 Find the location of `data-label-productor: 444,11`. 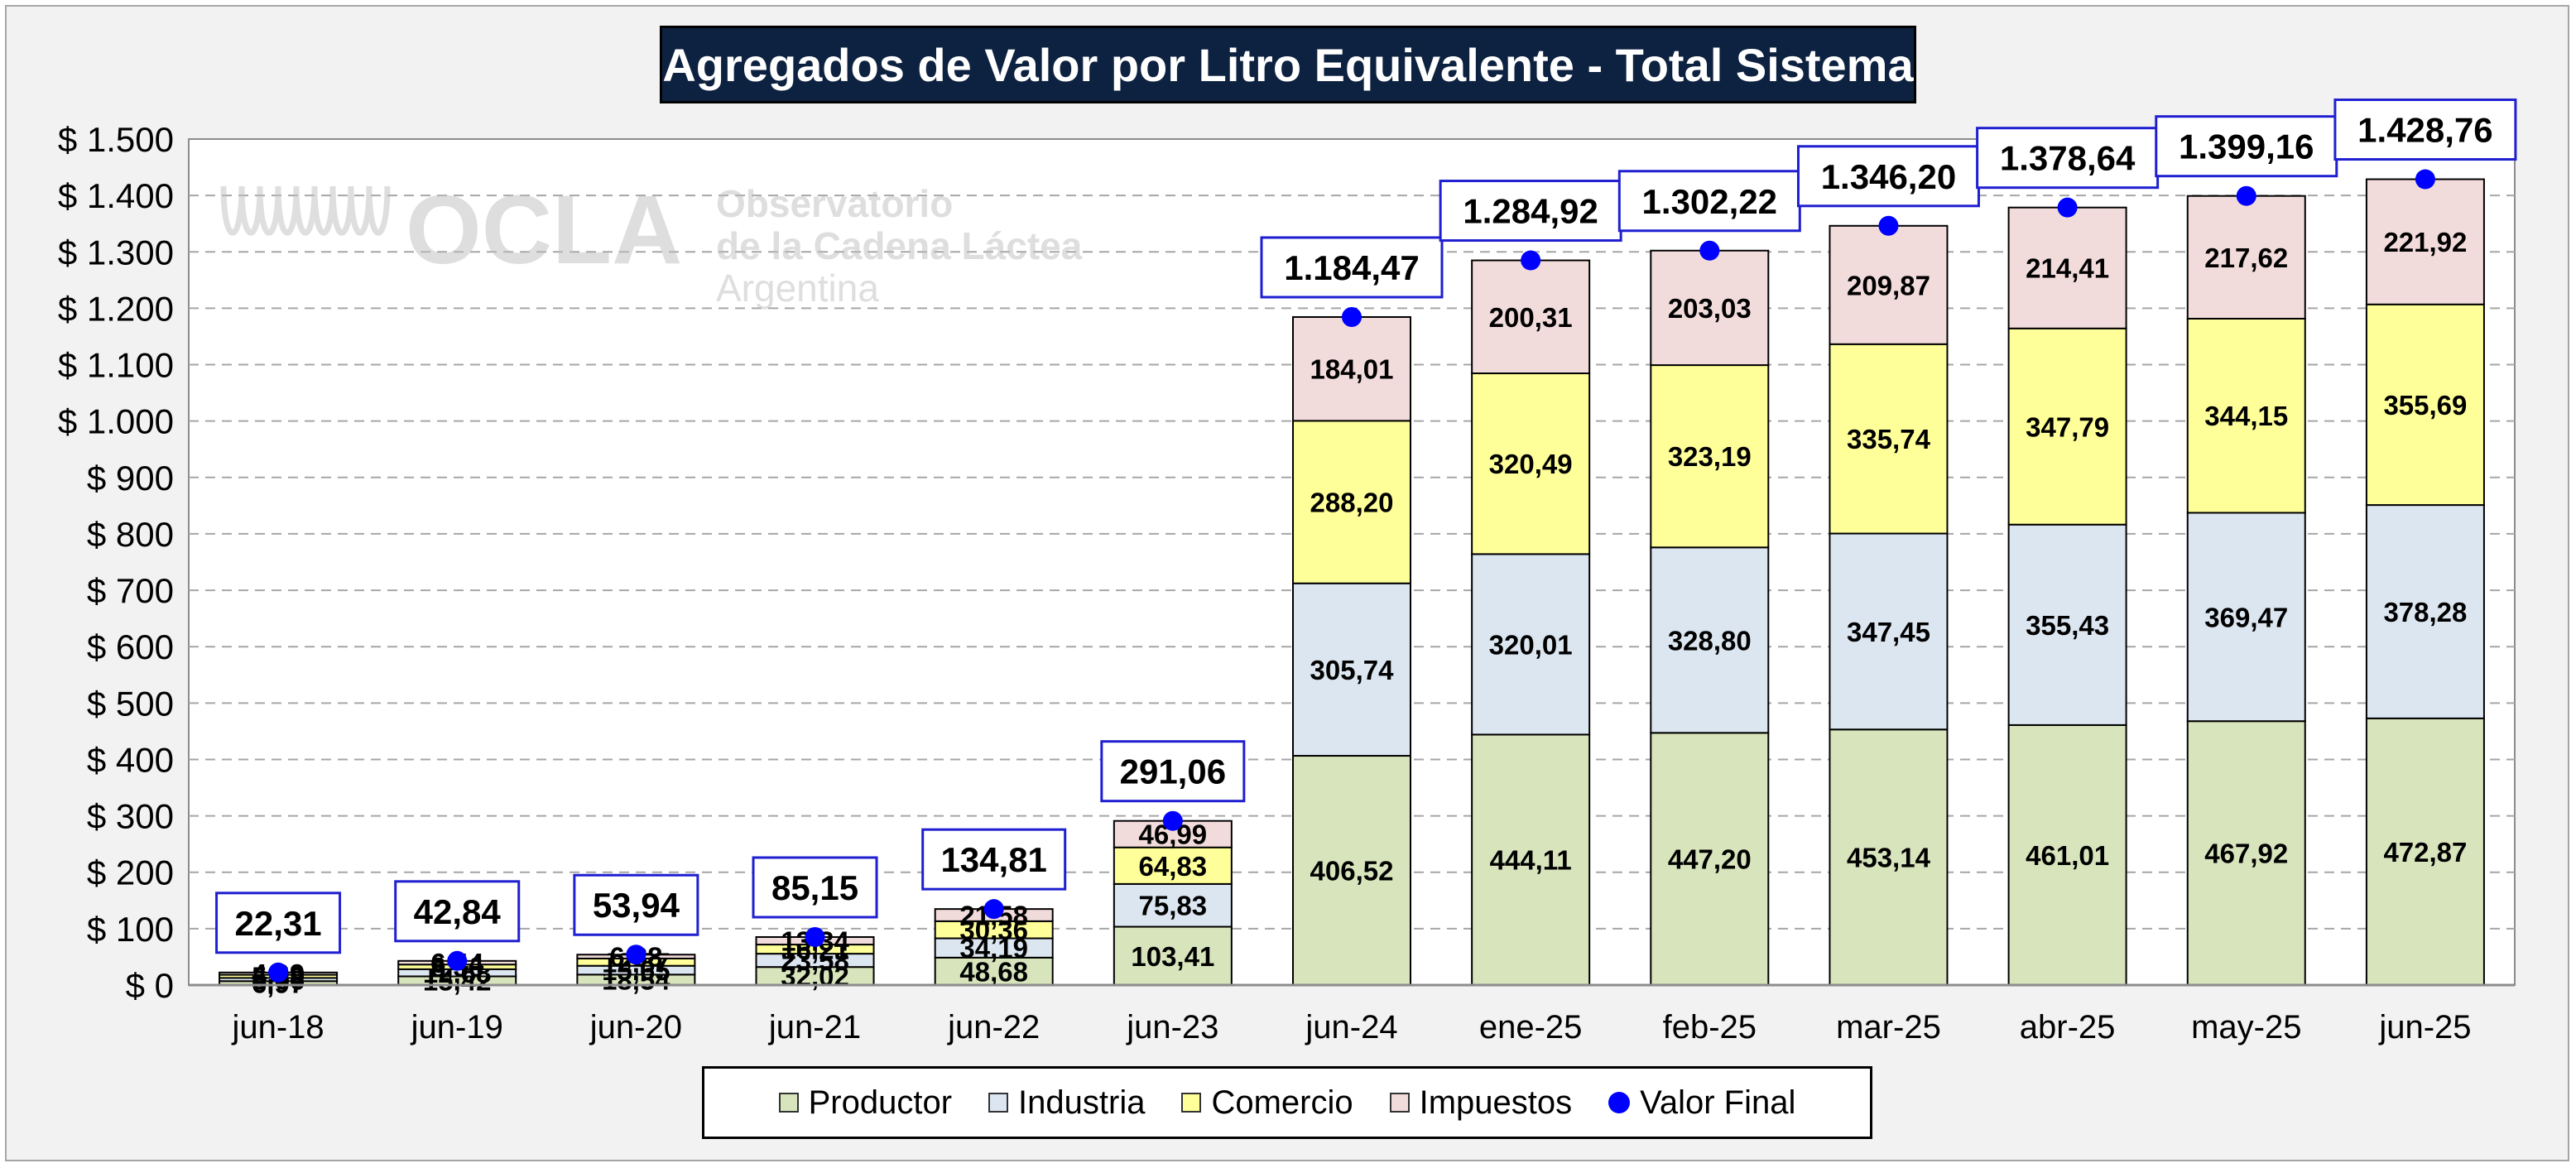

data-label-productor: 444,11 is located at coordinates (1531, 860).